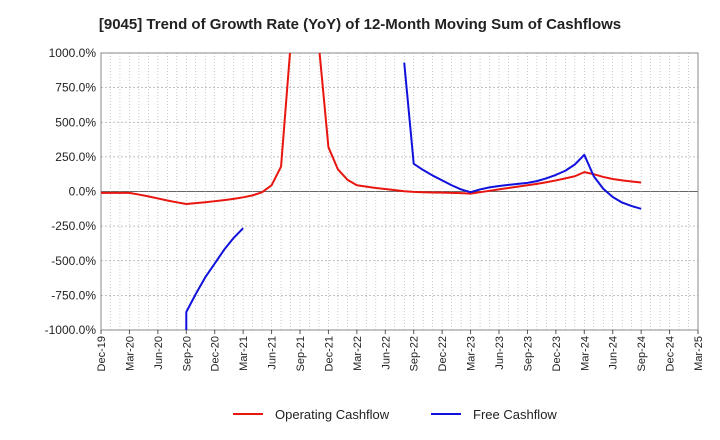 This screenshot has height=440, width=720. Describe the element at coordinates (75, 122) in the screenshot. I see `y-tick-label: 500.0%` at that location.